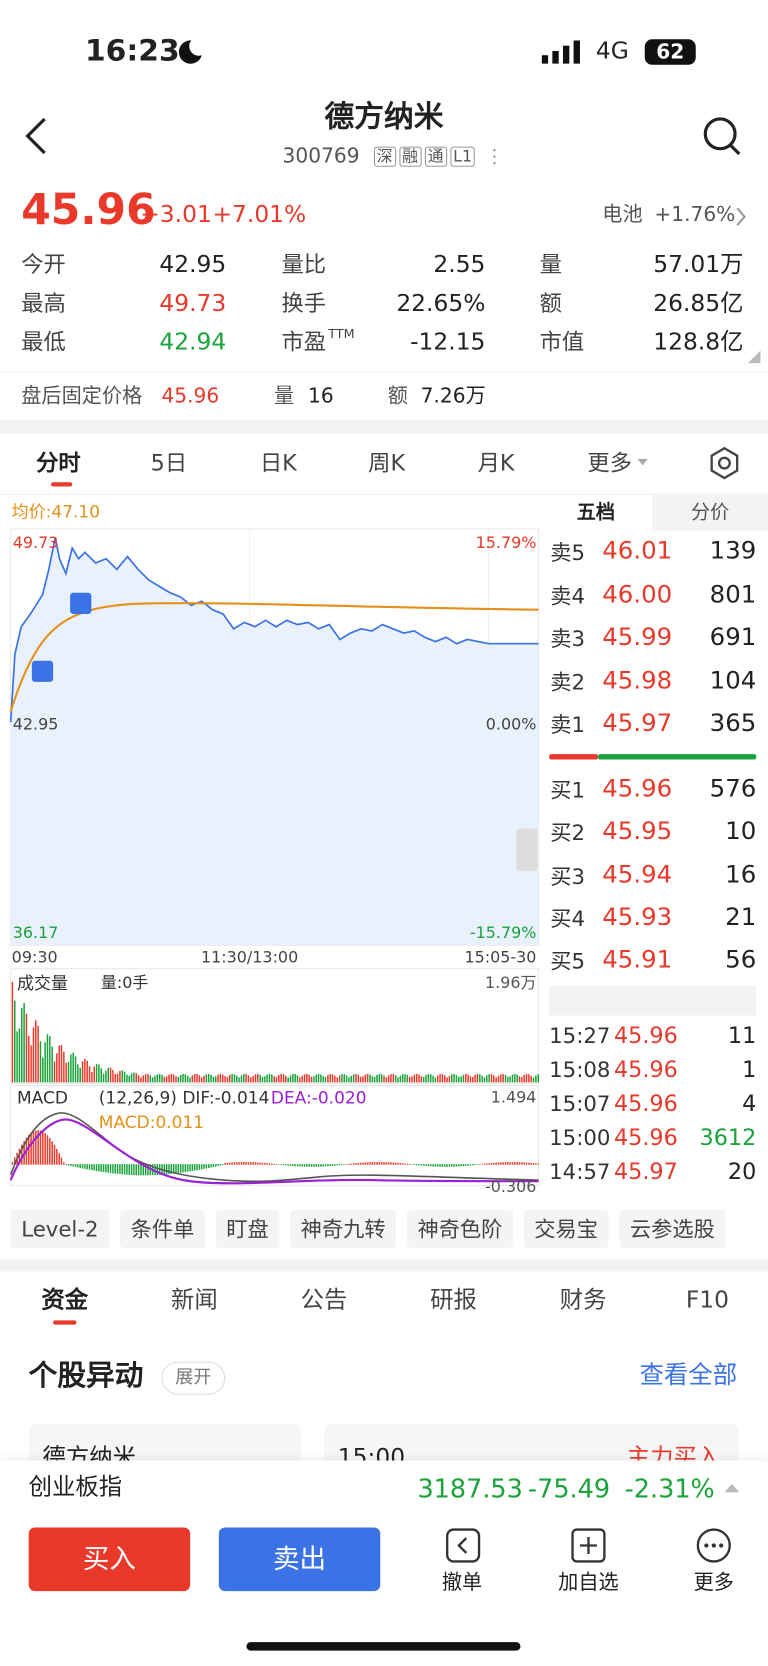  I want to click on view-all: 查看全部, so click(688, 1375).